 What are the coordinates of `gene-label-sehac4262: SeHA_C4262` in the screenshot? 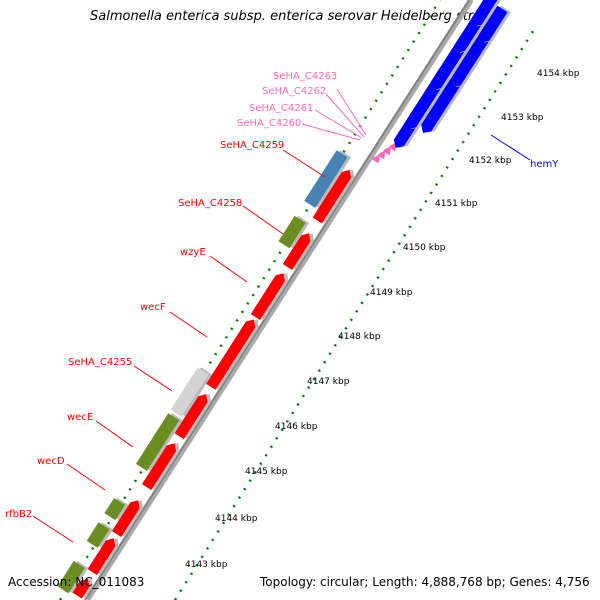 It's located at (294, 91).